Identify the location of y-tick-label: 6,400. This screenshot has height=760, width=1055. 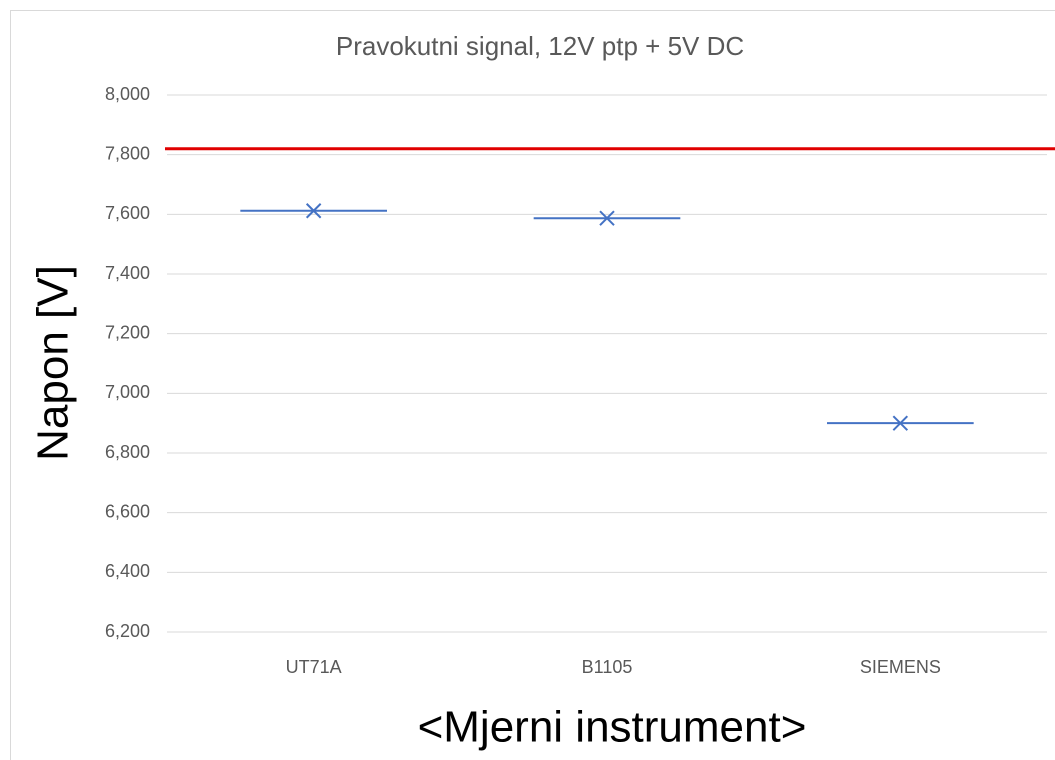
(127, 571).